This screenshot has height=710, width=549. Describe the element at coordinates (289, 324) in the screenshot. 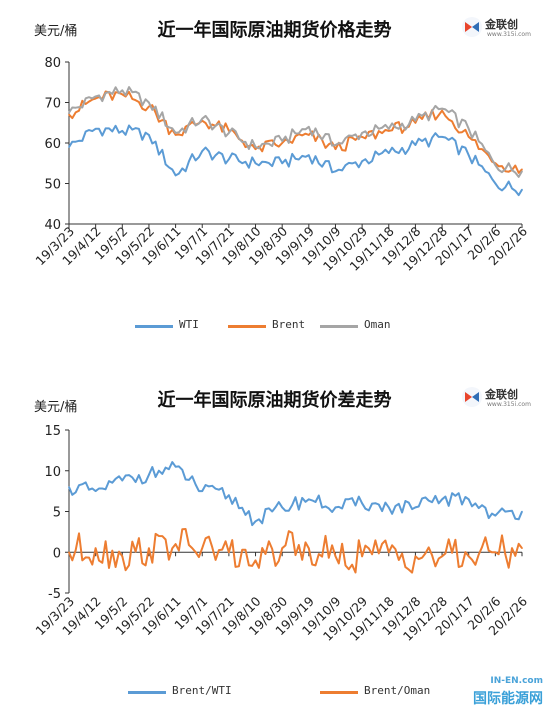

I see `legend-label: Brent` at that location.